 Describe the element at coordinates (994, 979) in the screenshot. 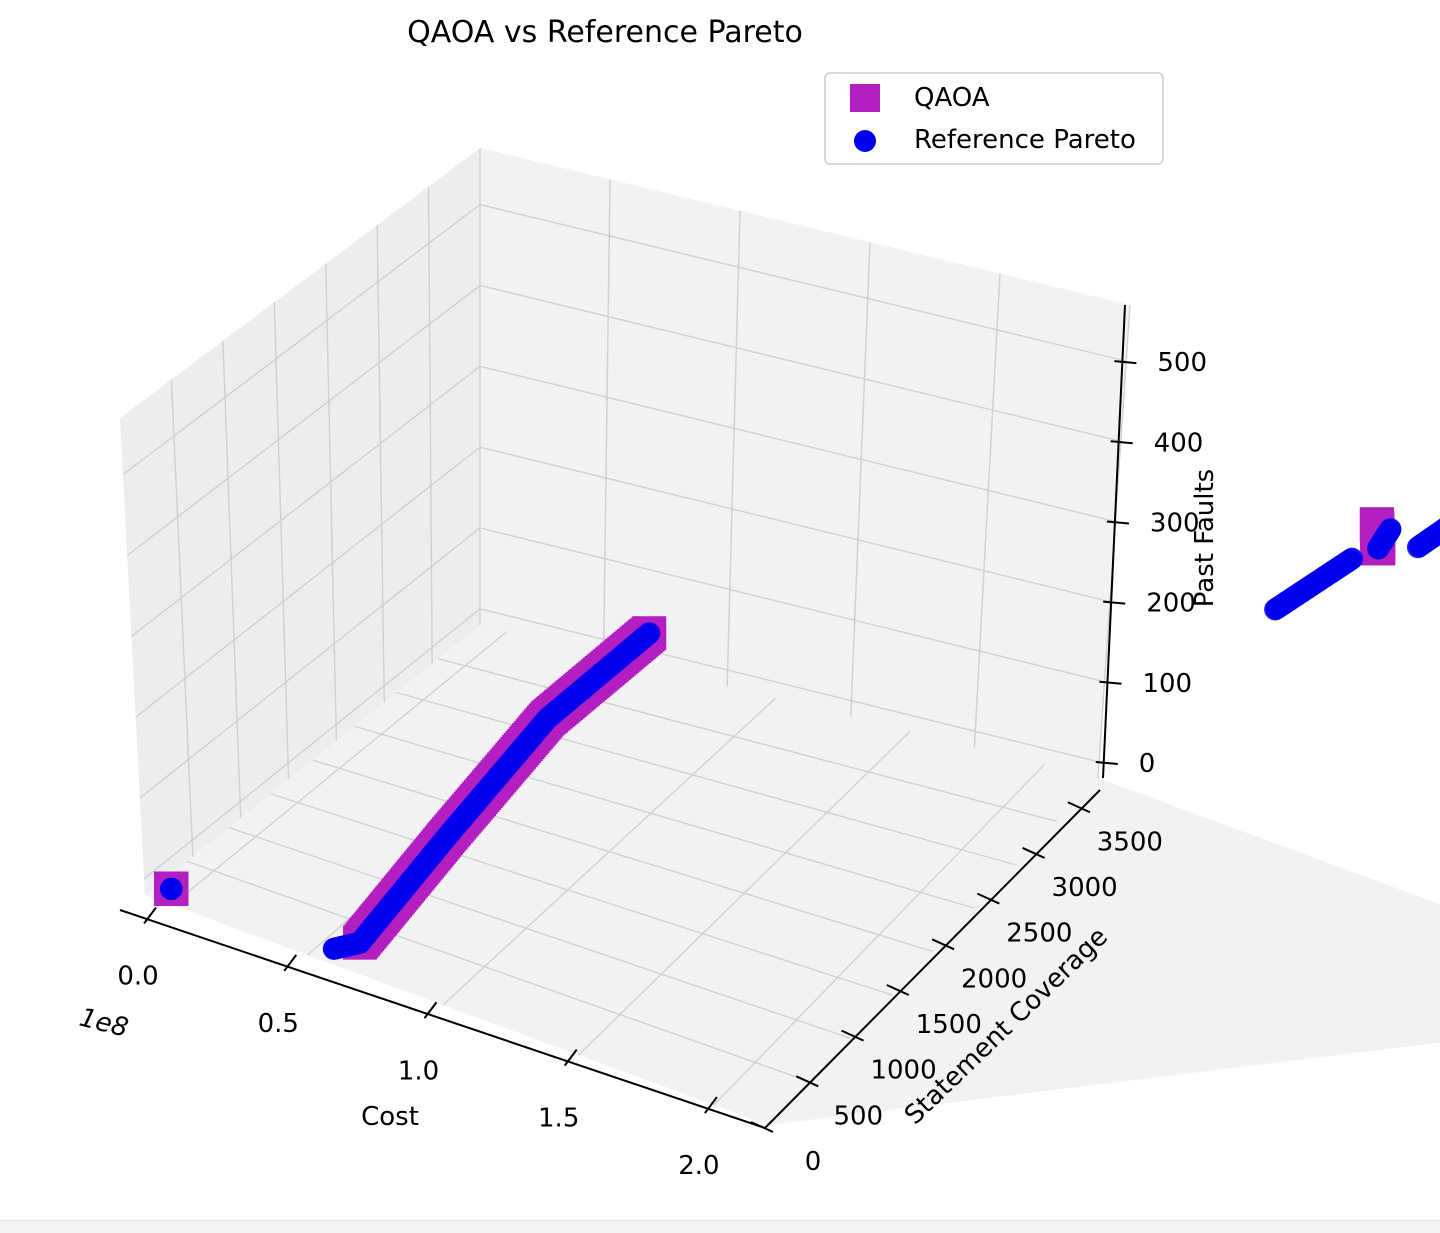

I see `y-tick-label: 2000` at that location.